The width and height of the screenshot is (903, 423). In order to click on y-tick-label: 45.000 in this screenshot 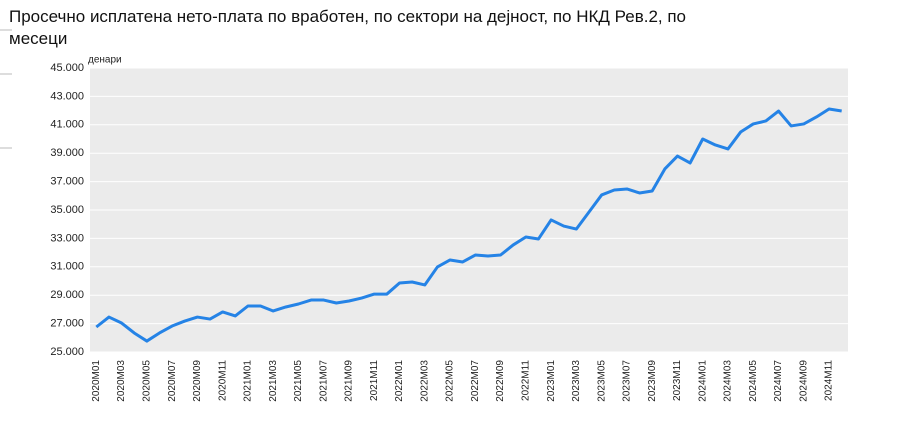, I will do `click(67, 68)`.